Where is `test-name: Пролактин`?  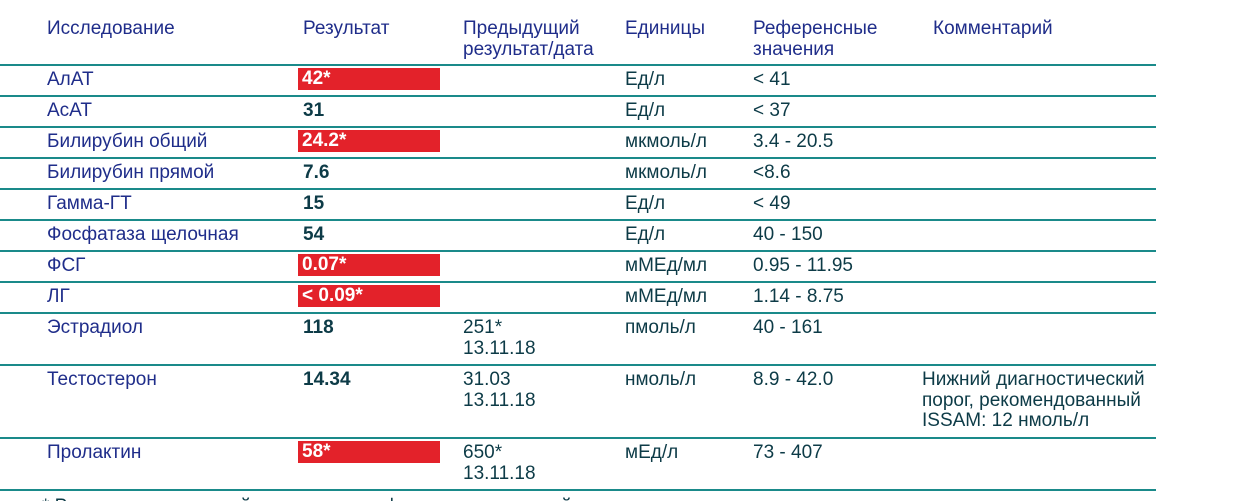
test-name: Пролактин is located at coordinates (94, 452).